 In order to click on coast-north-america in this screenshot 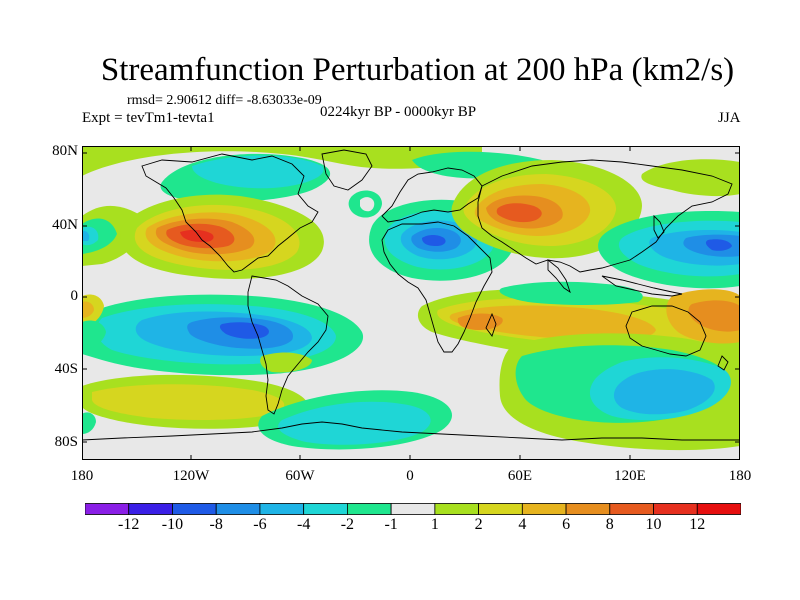, I will do `click(230, 213)`.